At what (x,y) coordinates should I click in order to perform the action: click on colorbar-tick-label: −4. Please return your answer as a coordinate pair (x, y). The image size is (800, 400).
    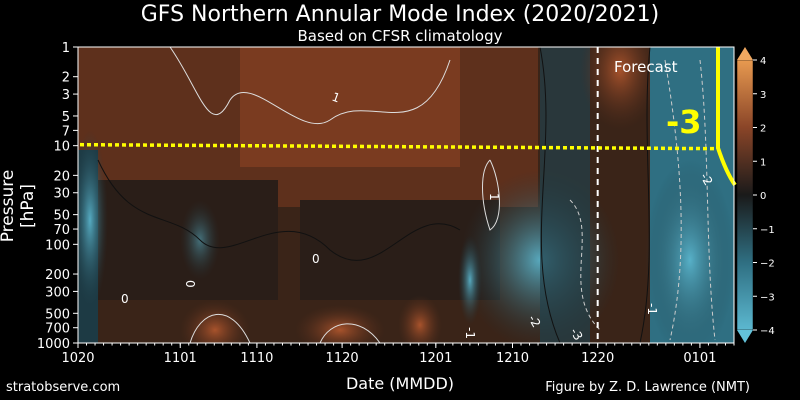
    Looking at the image, I should click on (767, 331).